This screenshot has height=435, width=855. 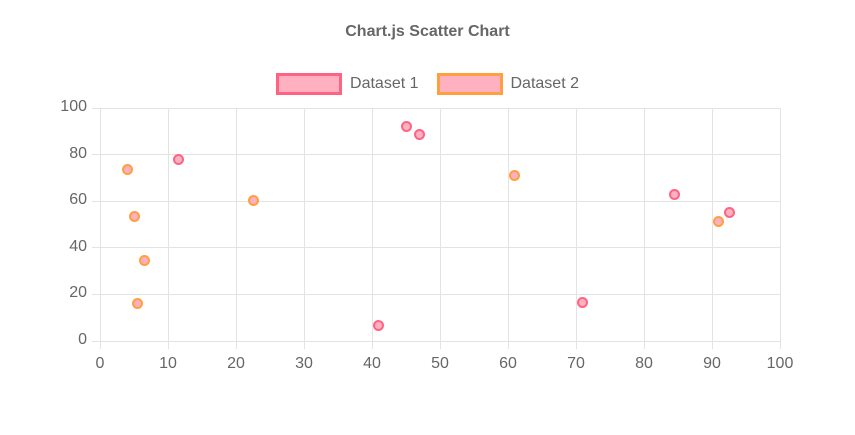 I want to click on y-axis-tick-label: 20, so click(x=78, y=293).